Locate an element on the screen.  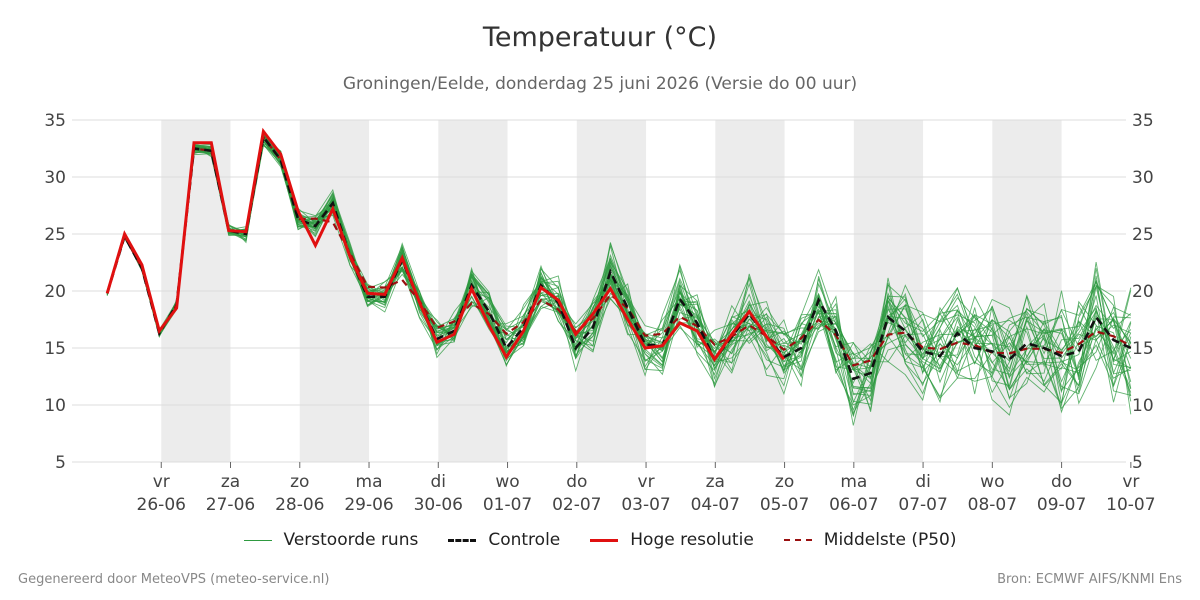
y-tick-label-left-20: 20 is located at coordinates (55, 292).